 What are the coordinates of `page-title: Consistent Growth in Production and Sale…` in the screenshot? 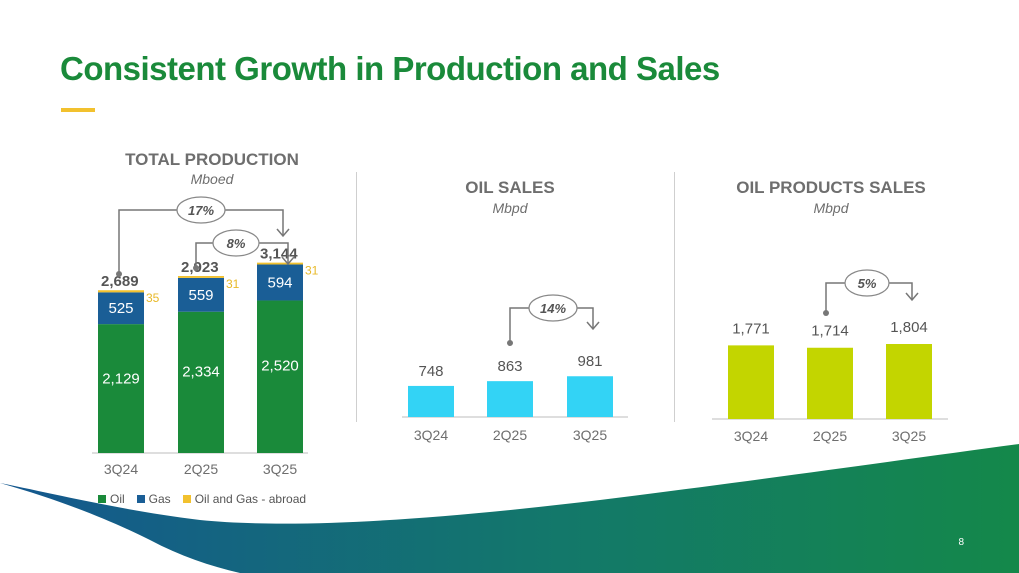 It's located at (390, 68).